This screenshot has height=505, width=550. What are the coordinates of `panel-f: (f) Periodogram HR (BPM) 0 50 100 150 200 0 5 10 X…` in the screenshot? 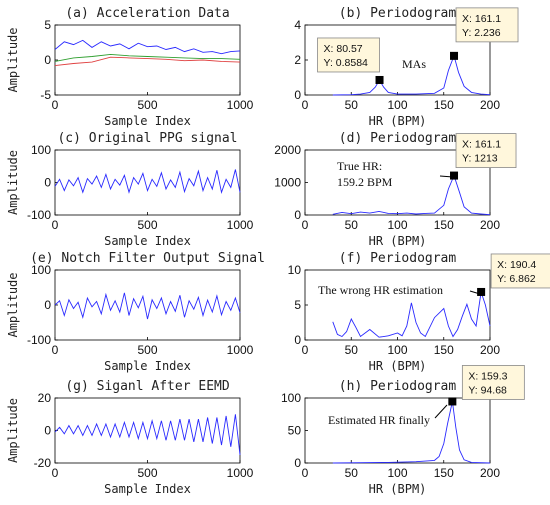 It's located at (419, 312).